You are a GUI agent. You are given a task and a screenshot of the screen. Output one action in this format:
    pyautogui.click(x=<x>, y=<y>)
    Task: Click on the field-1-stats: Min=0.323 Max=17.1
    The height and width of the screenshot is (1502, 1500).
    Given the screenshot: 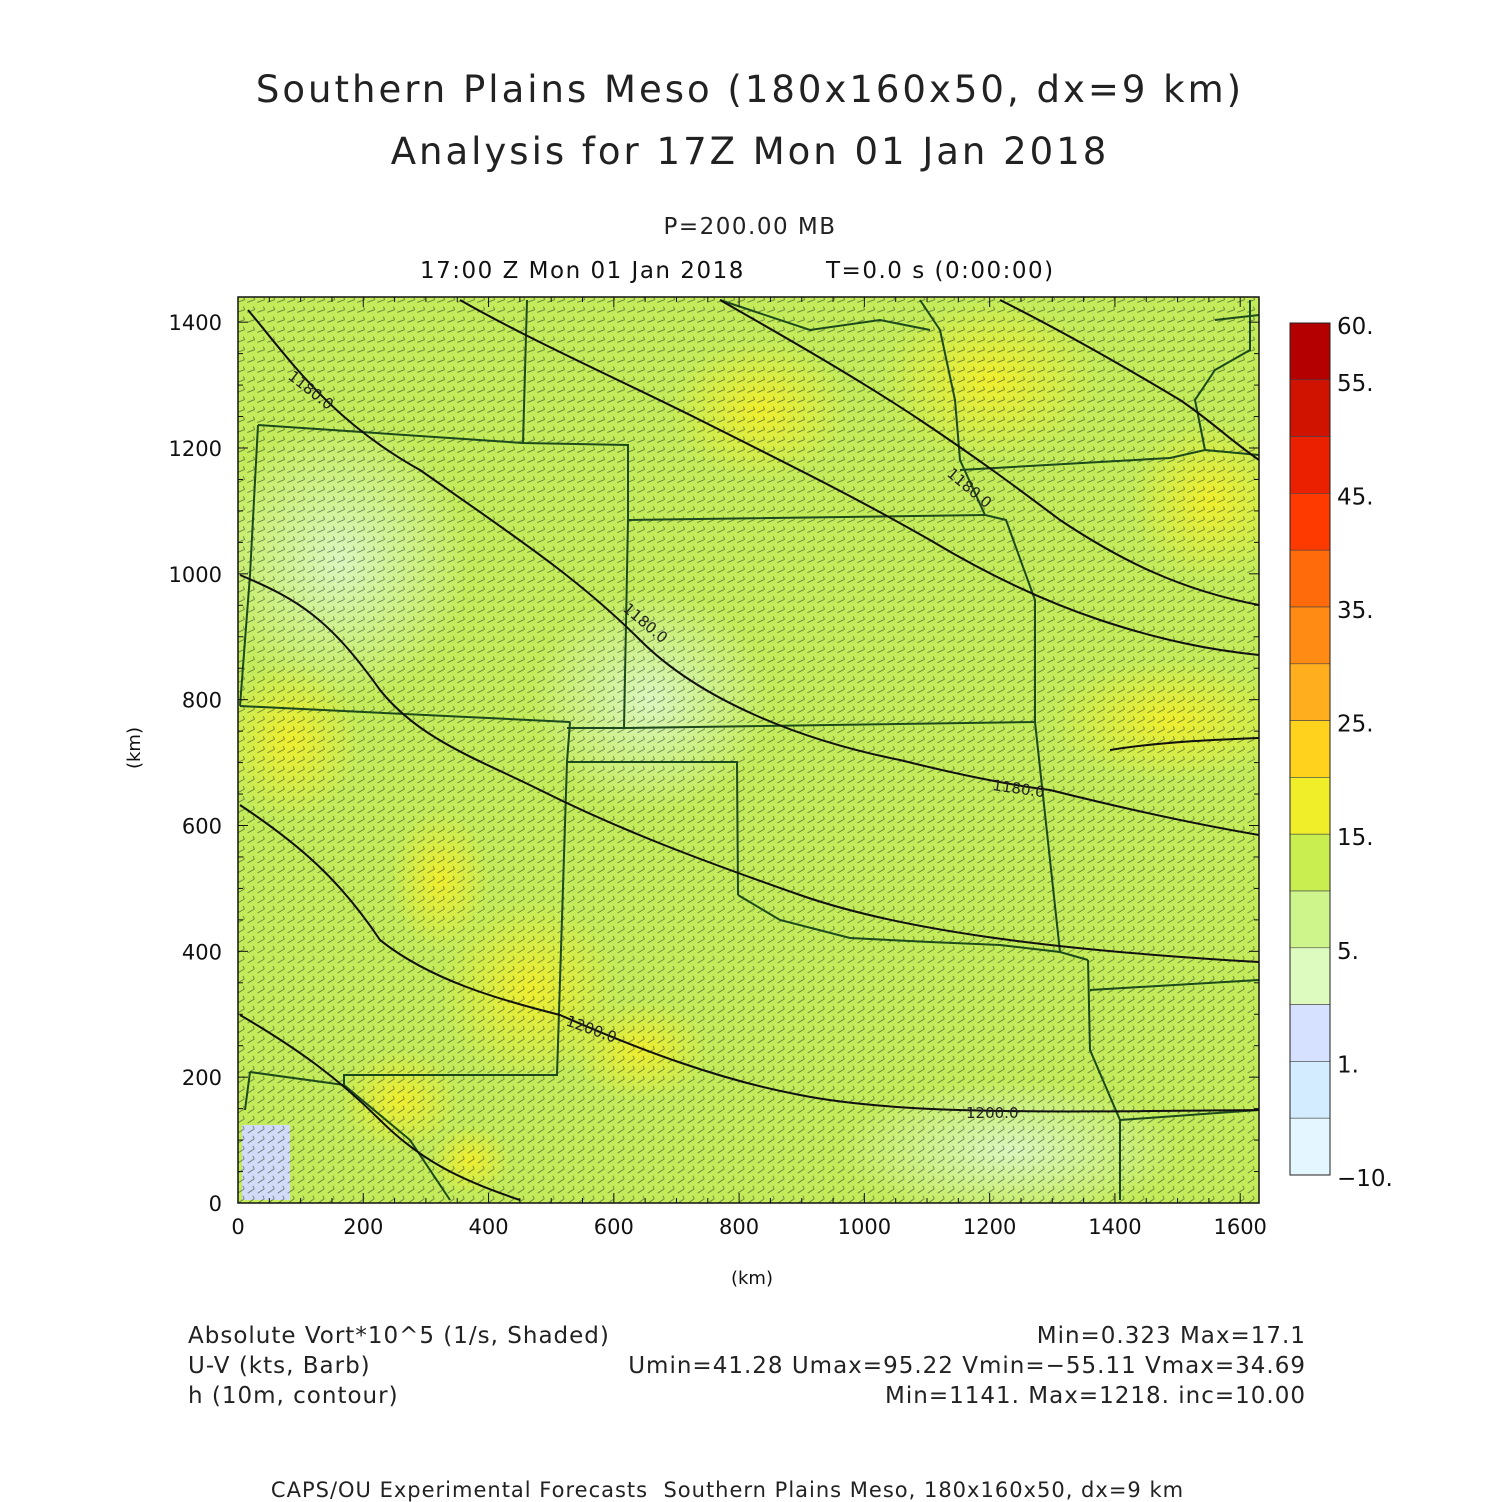 What is the action you would take?
    pyautogui.click(x=1171, y=1336)
    